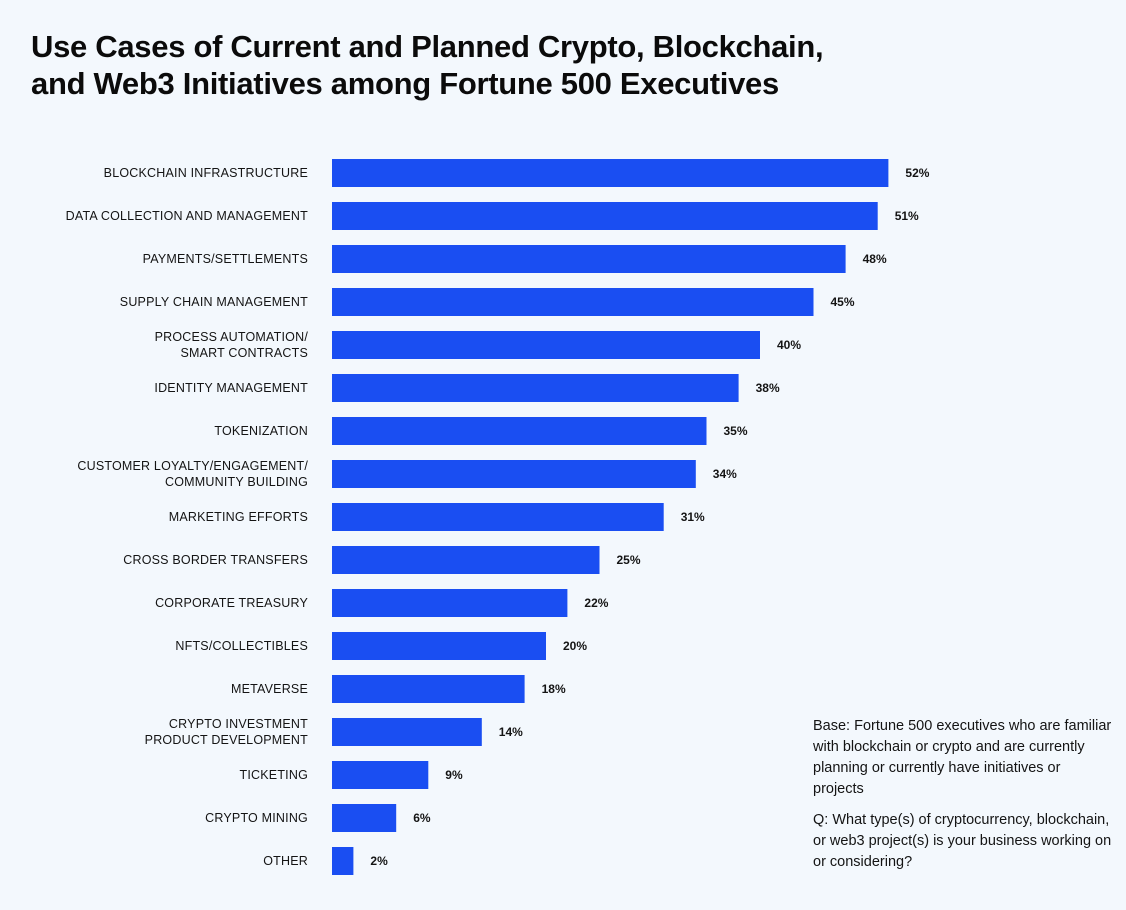 Image resolution: width=1126 pixels, height=910 pixels. Describe the element at coordinates (231, 603) in the screenshot. I see `category-label-10: CORPORATE TREASURY` at that location.